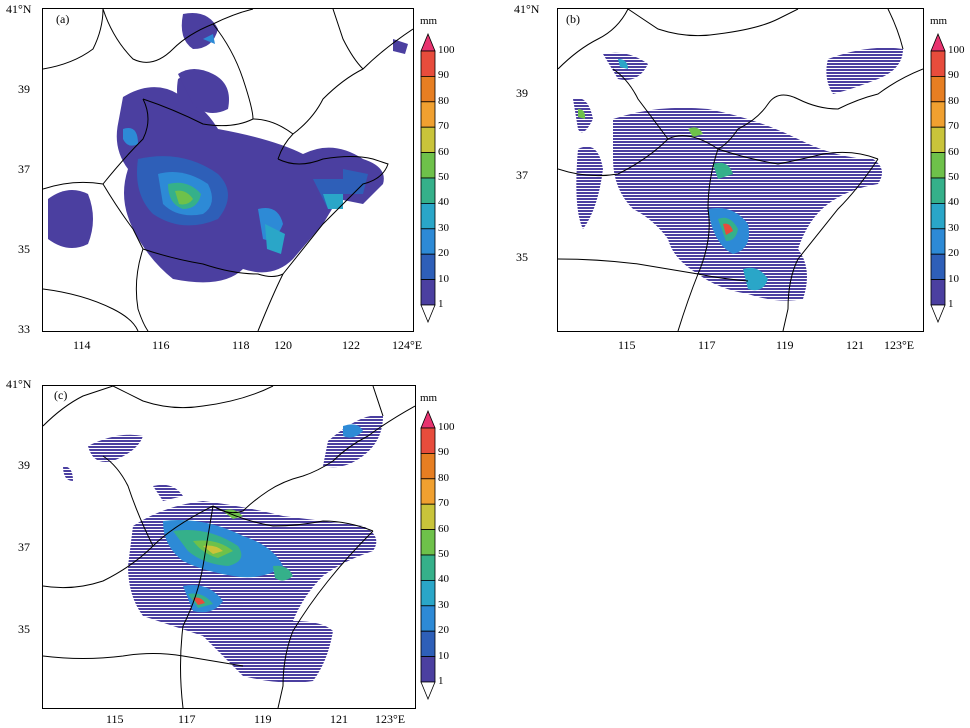 The width and height of the screenshot is (970, 728). Describe the element at coordinates (228, 148) in the screenshot. I see `precip-field-a` at that location.